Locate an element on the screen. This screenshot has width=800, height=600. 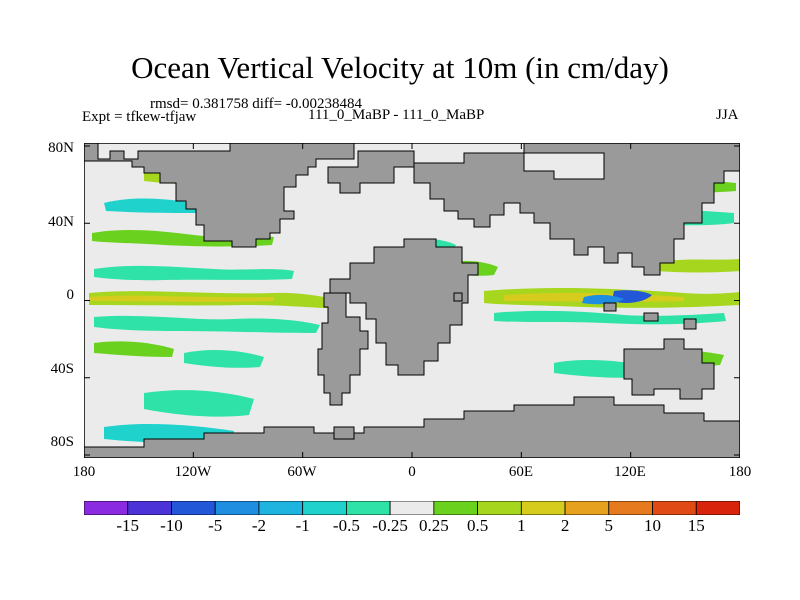
north-america-land is located at coordinates (219, 195).